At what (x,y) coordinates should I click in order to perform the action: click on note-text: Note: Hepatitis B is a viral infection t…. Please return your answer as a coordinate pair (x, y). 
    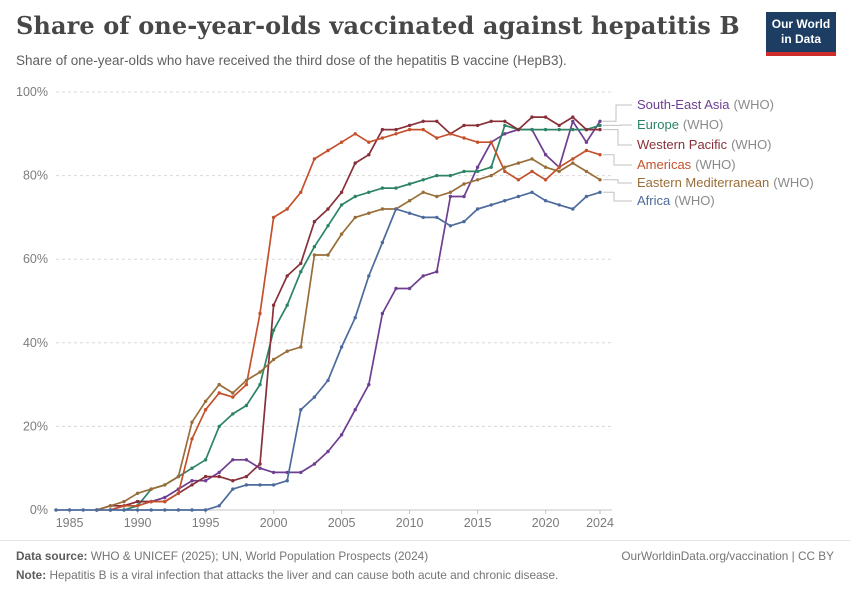
    Looking at the image, I should click on (425, 575).